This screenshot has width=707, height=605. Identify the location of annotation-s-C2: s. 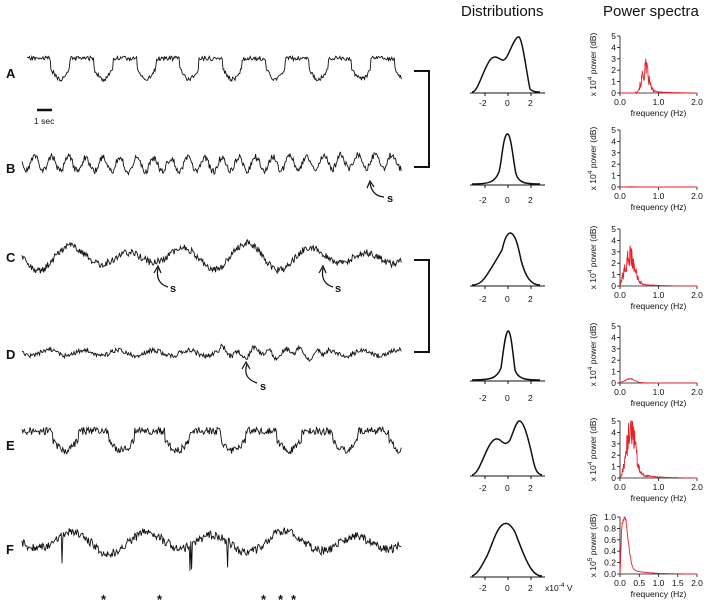
(329, 279).